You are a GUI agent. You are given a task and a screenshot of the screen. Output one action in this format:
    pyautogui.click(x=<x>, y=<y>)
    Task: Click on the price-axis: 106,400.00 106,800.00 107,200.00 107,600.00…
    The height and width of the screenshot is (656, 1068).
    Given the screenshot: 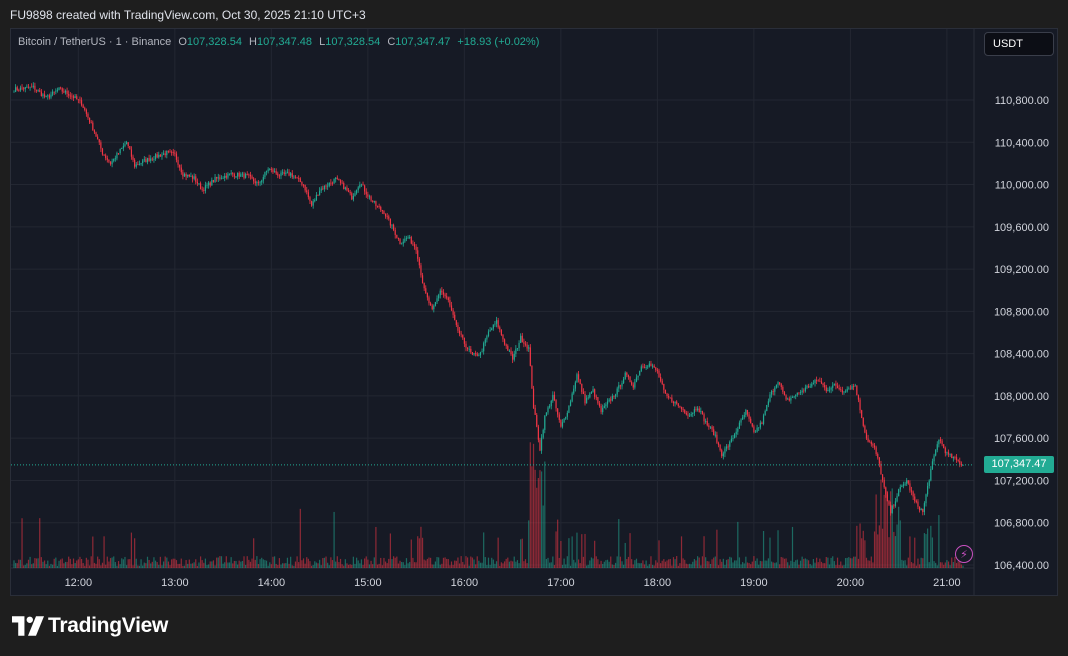 What is the action you would take?
    pyautogui.click(x=1021, y=333)
    